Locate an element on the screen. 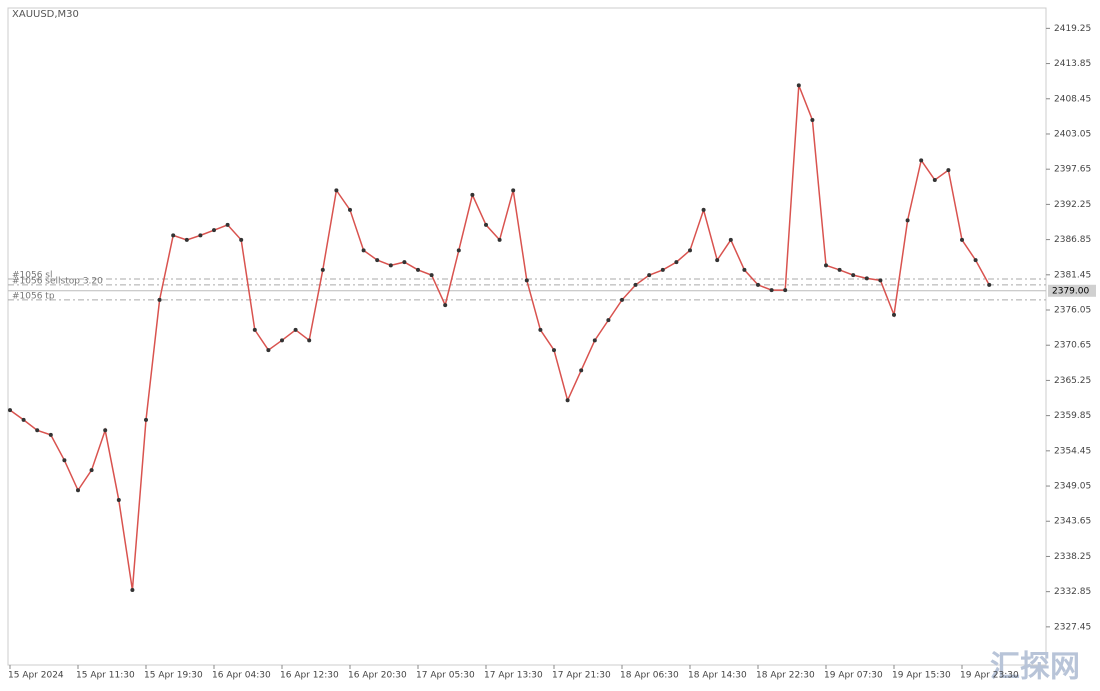  chart-title: XAUUSD,M30 is located at coordinates (45, 14).